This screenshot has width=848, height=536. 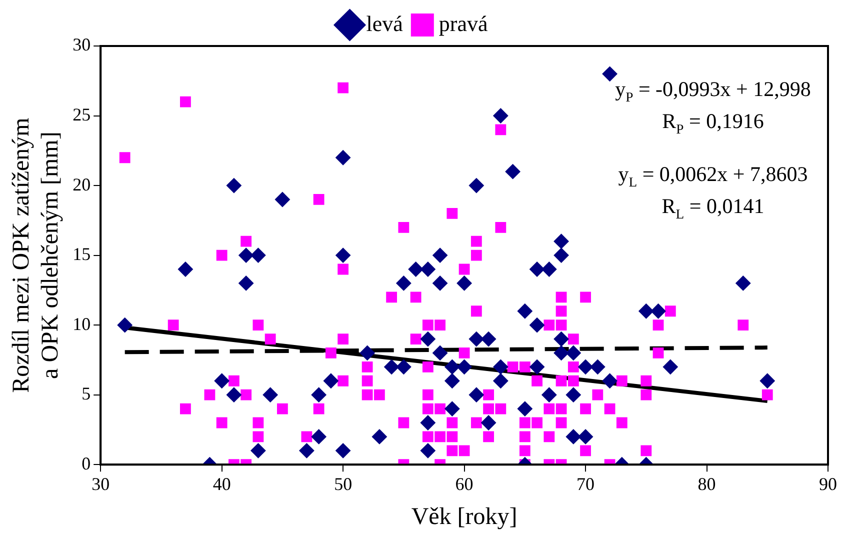 What do you see at coordinates (343, 484) in the screenshot?
I see `x-tick-label: 50` at bounding box center [343, 484].